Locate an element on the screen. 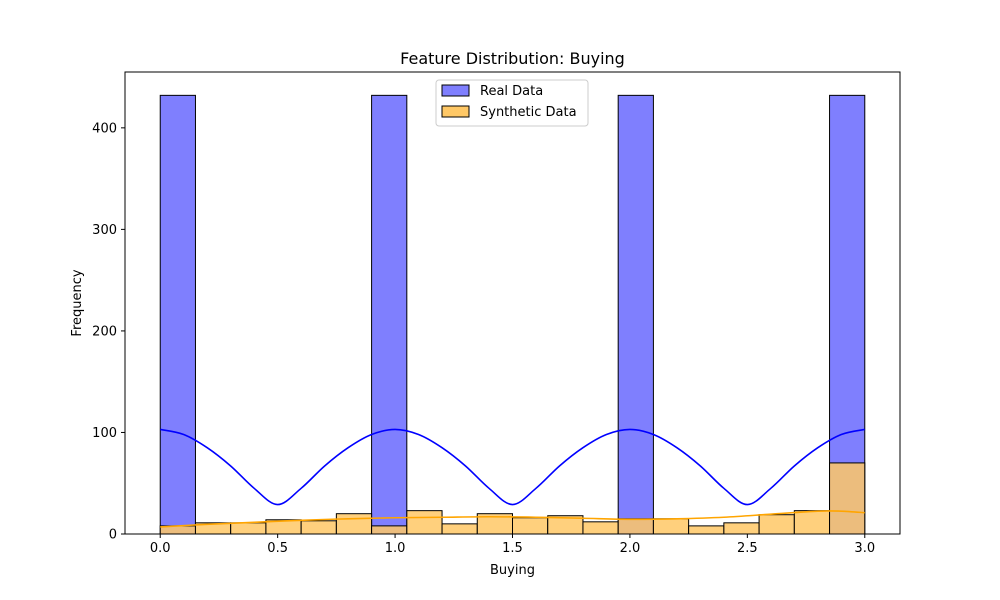 The height and width of the screenshot is (600, 1000). x-tick-label: 2.0 is located at coordinates (630, 548).